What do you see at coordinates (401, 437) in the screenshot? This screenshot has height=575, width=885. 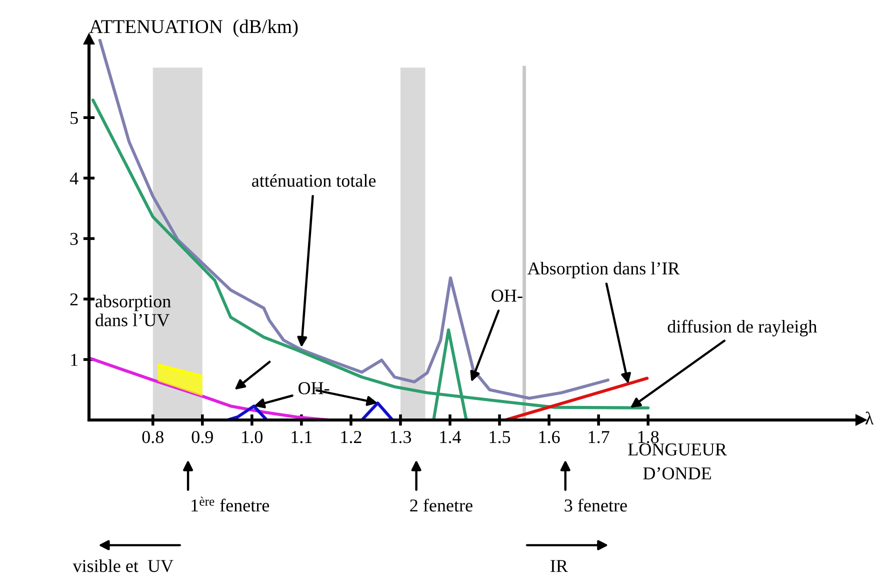 I see `x-tick-label: 1.3` at bounding box center [401, 437].